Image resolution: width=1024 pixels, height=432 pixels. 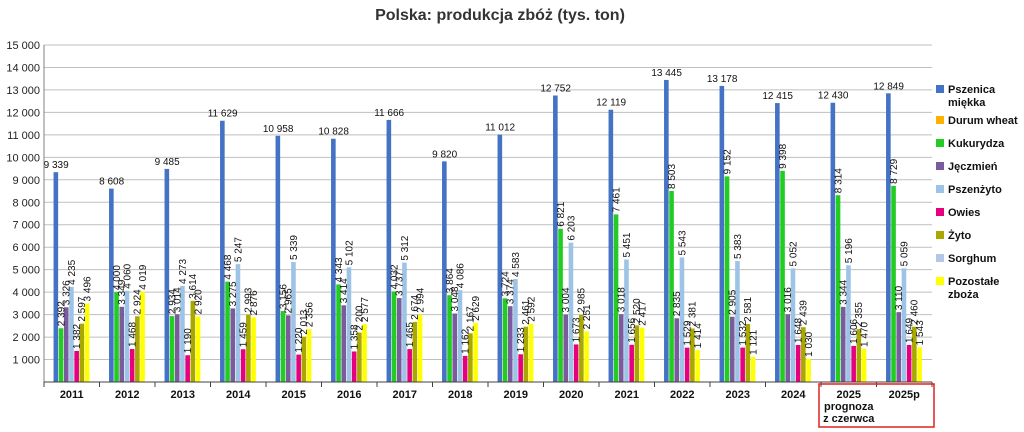 What do you see at coordinates (804, 312) in the screenshot?
I see `data-label: 2 439` at bounding box center [804, 312].